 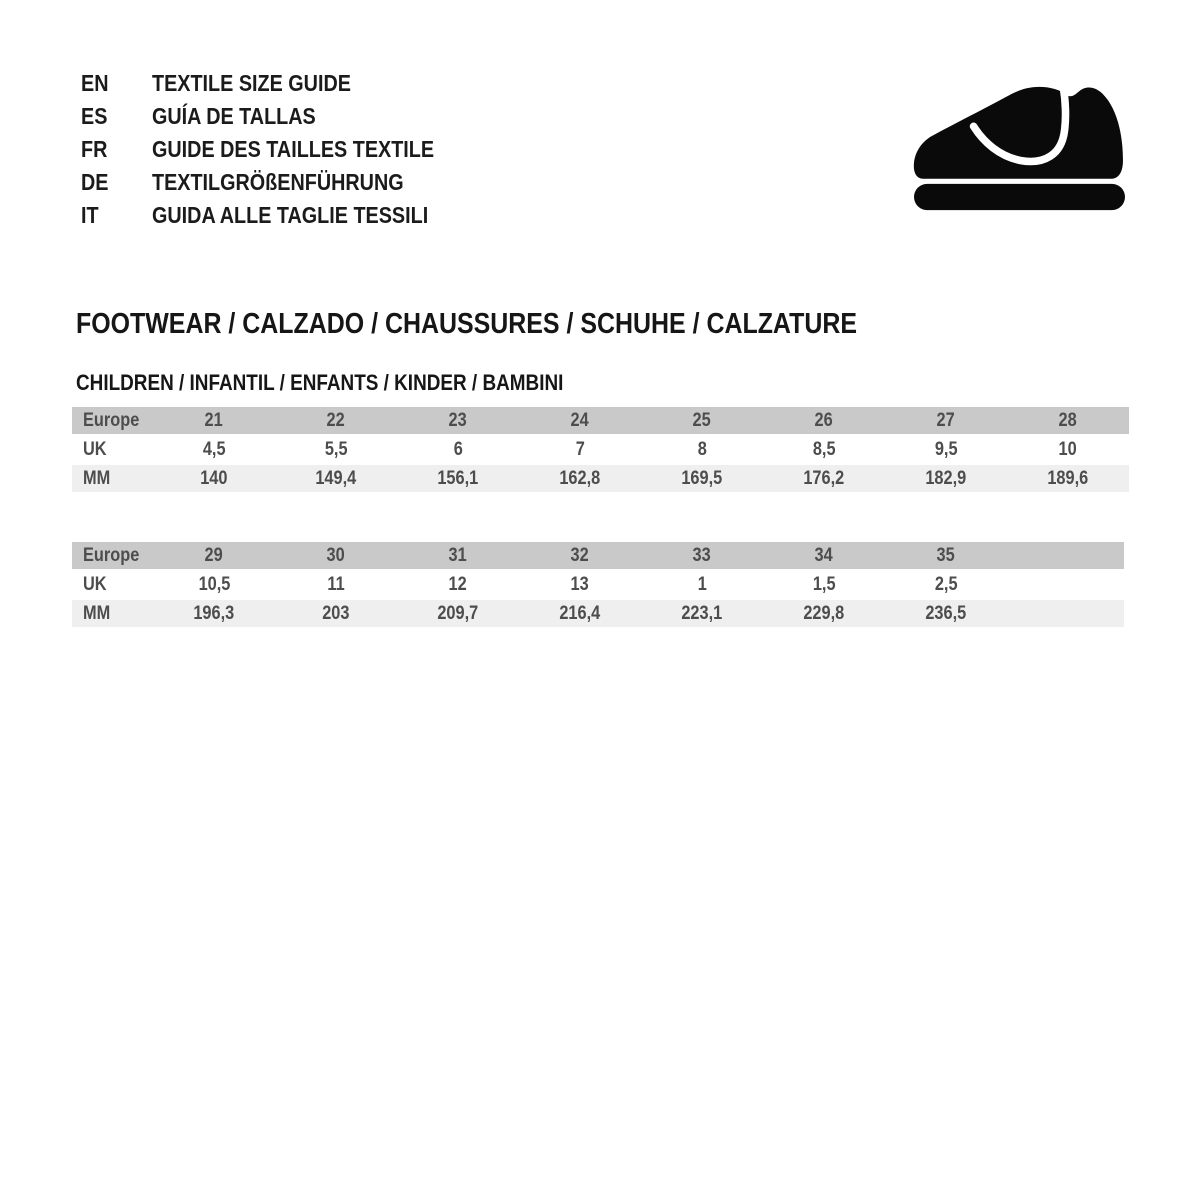 I want to click on size-table-cell-text: 28, so click(x=1068, y=420).